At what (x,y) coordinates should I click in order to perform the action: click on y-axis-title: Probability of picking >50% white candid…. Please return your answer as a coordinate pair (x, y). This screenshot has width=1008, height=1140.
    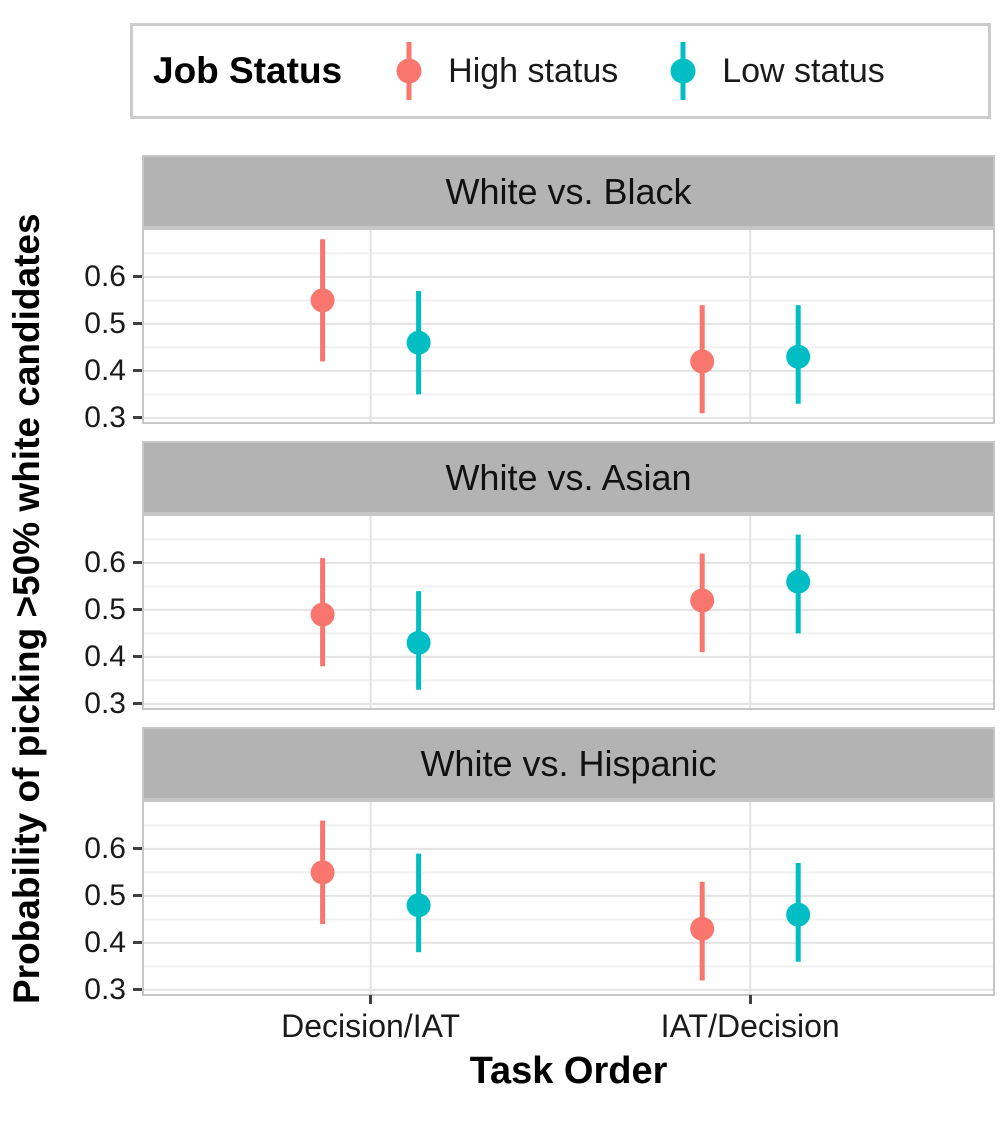
    Looking at the image, I should click on (26, 609).